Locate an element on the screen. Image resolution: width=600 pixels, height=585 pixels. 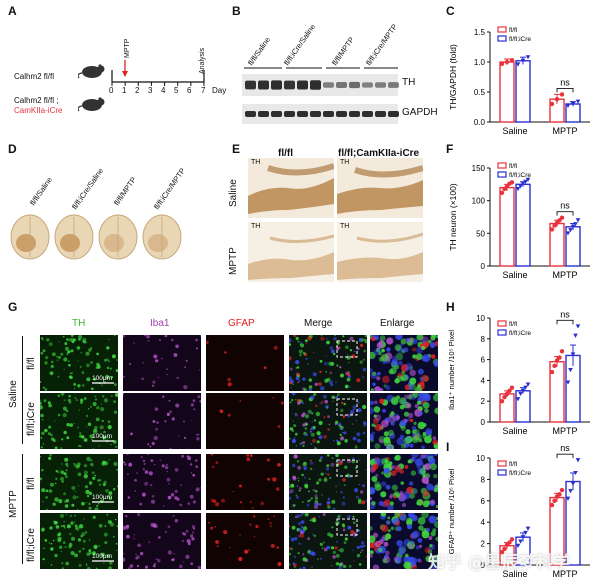
lane-label: fl/fl;iCre/Saline is located at coordinates (300, 45).